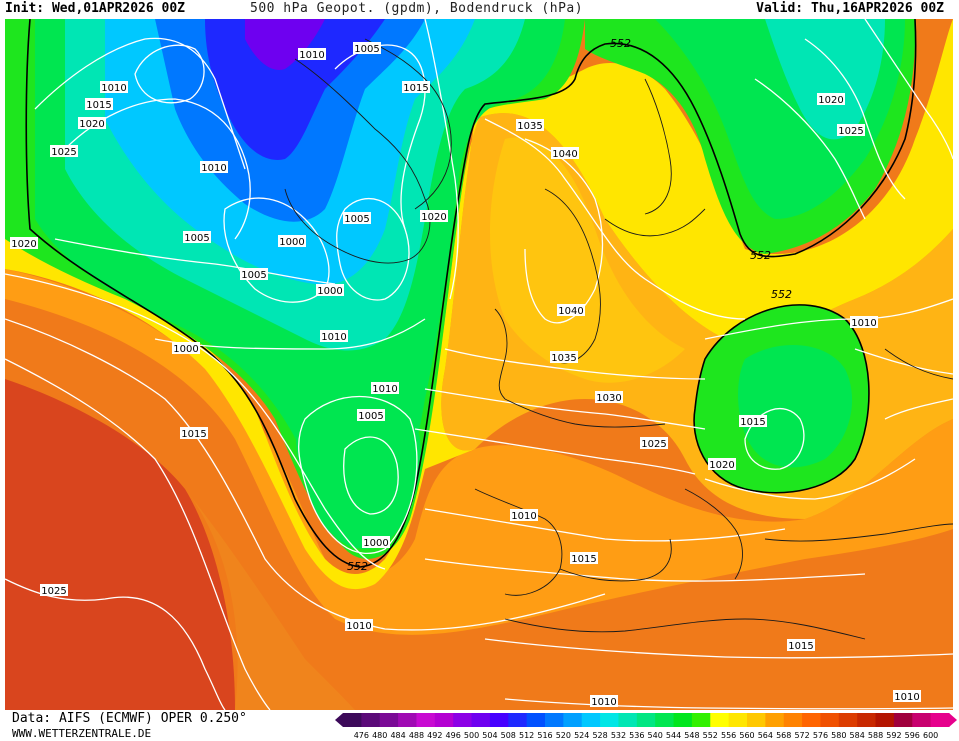  What do you see at coordinates (129, 718) in the screenshot?
I see `data-source: Data: AIFS (ECMWF) OPER 0.250°` at bounding box center [129, 718].